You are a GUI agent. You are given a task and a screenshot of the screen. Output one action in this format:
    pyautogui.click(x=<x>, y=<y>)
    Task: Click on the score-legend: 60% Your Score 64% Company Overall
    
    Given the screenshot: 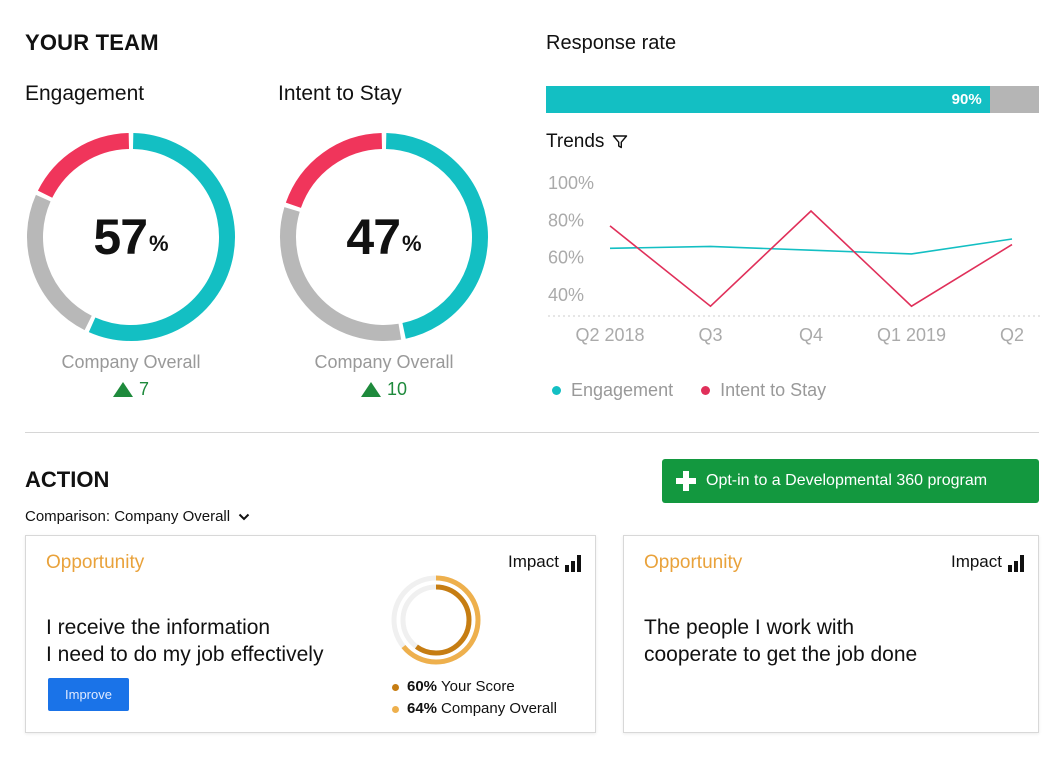 What is the action you would take?
    pyautogui.click(x=474, y=698)
    